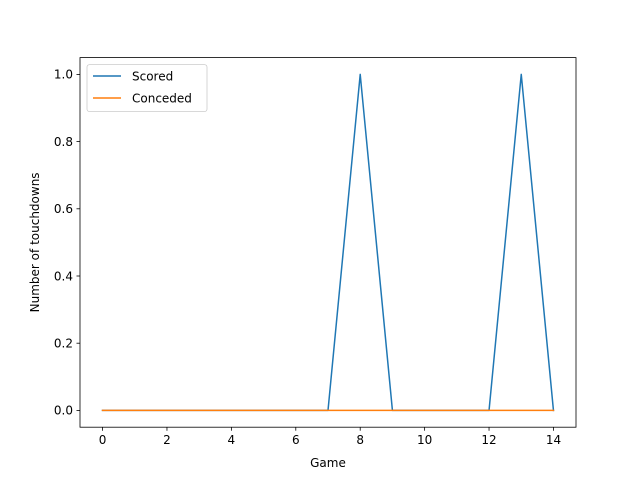 This screenshot has height=480, width=640. Describe the element at coordinates (488, 440) in the screenshot. I see `x-tick-label: 12` at that location.